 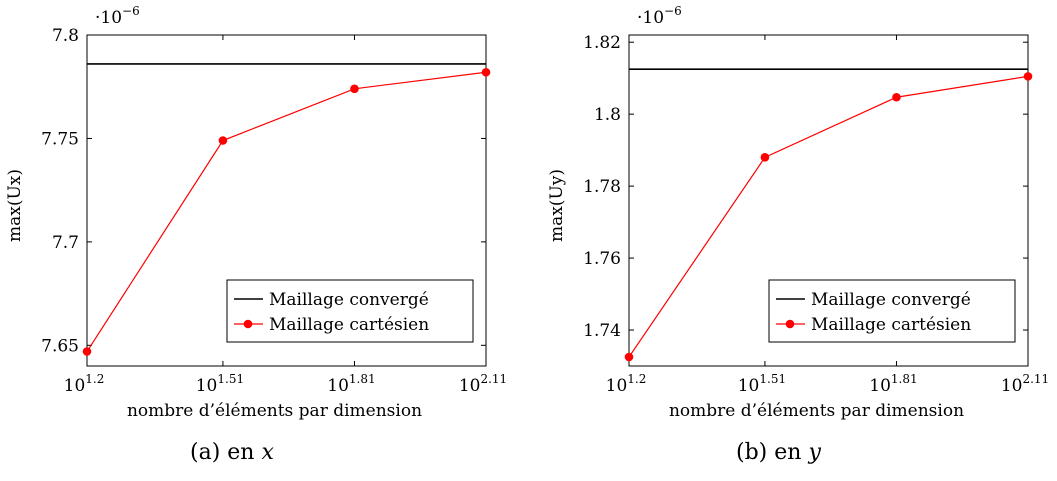 What do you see at coordinates (220, 384) in the screenshot?
I see `chart-a-xtick-label: 101.51` at bounding box center [220, 384].